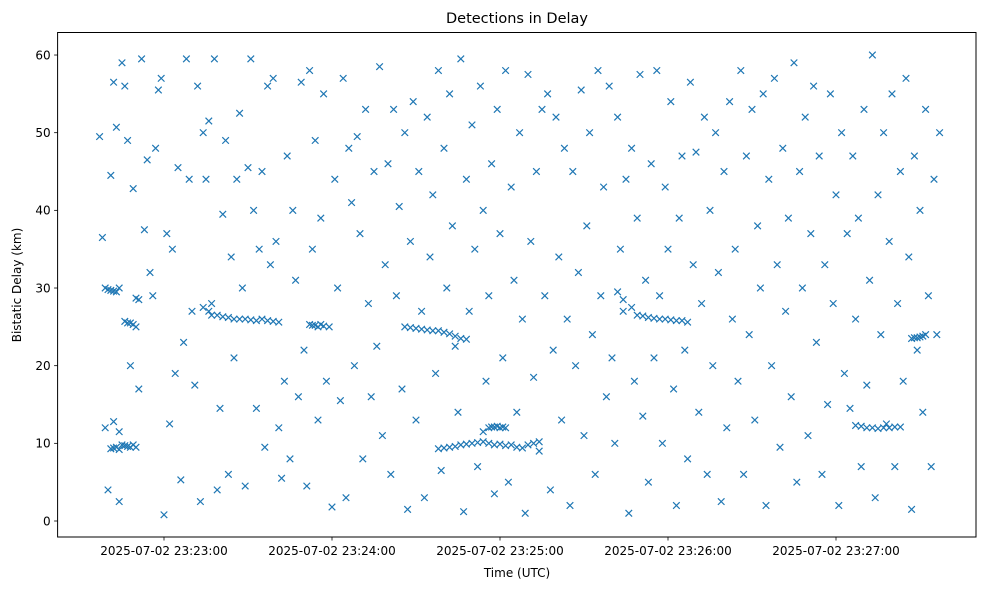 This screenshot has height=594, width=989. I want to click on y-tick-label: 0, so click(47, 521).